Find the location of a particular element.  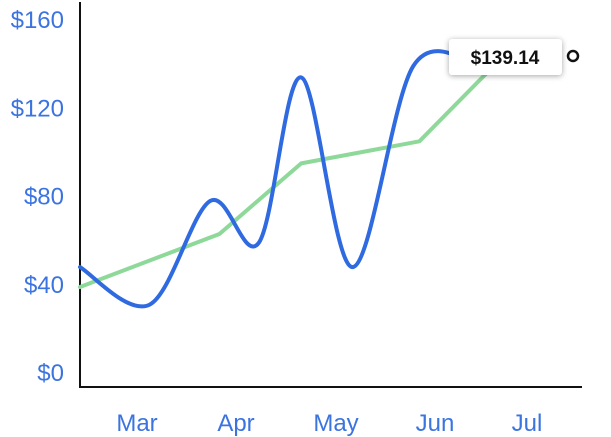

y-tick-label: $160 is located at coordinates (37, 20).